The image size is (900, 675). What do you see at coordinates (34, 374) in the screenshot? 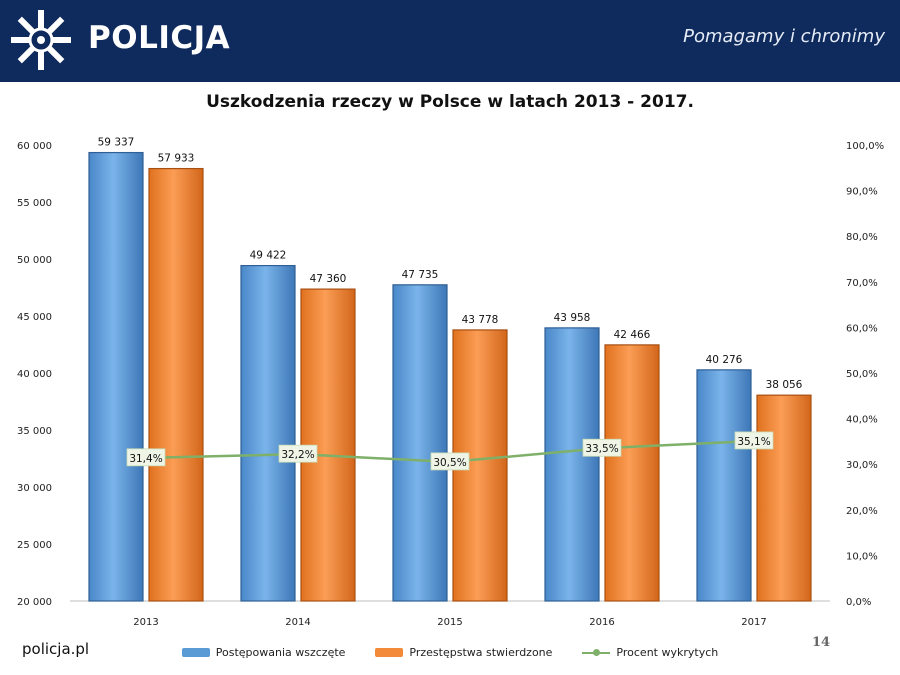
I see `y-left-tick-label: 40 000` at bounding box center [34, 374].